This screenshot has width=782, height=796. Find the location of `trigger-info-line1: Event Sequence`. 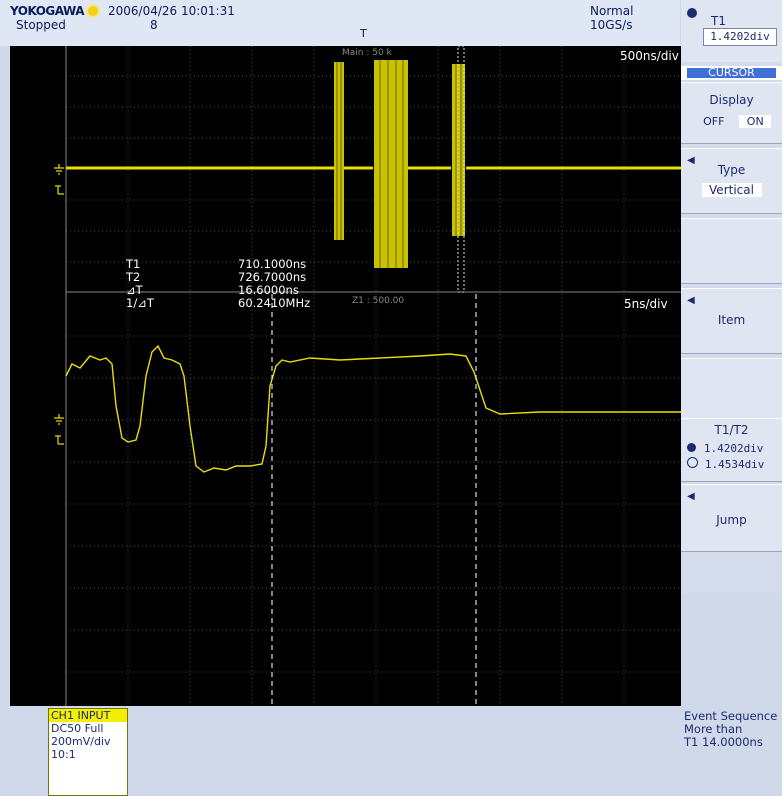

trigger-info-line1: Event Sequence is located at coordinates (731, 716).